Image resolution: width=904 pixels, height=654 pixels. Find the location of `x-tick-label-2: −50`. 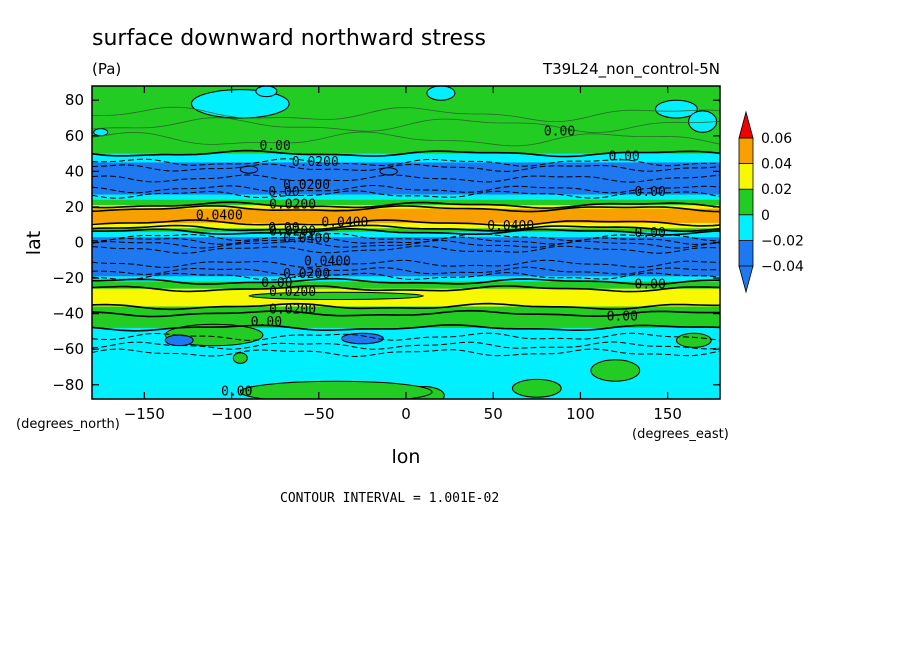

x-tick-label-2: −50 is located at coordinates (319, 414).